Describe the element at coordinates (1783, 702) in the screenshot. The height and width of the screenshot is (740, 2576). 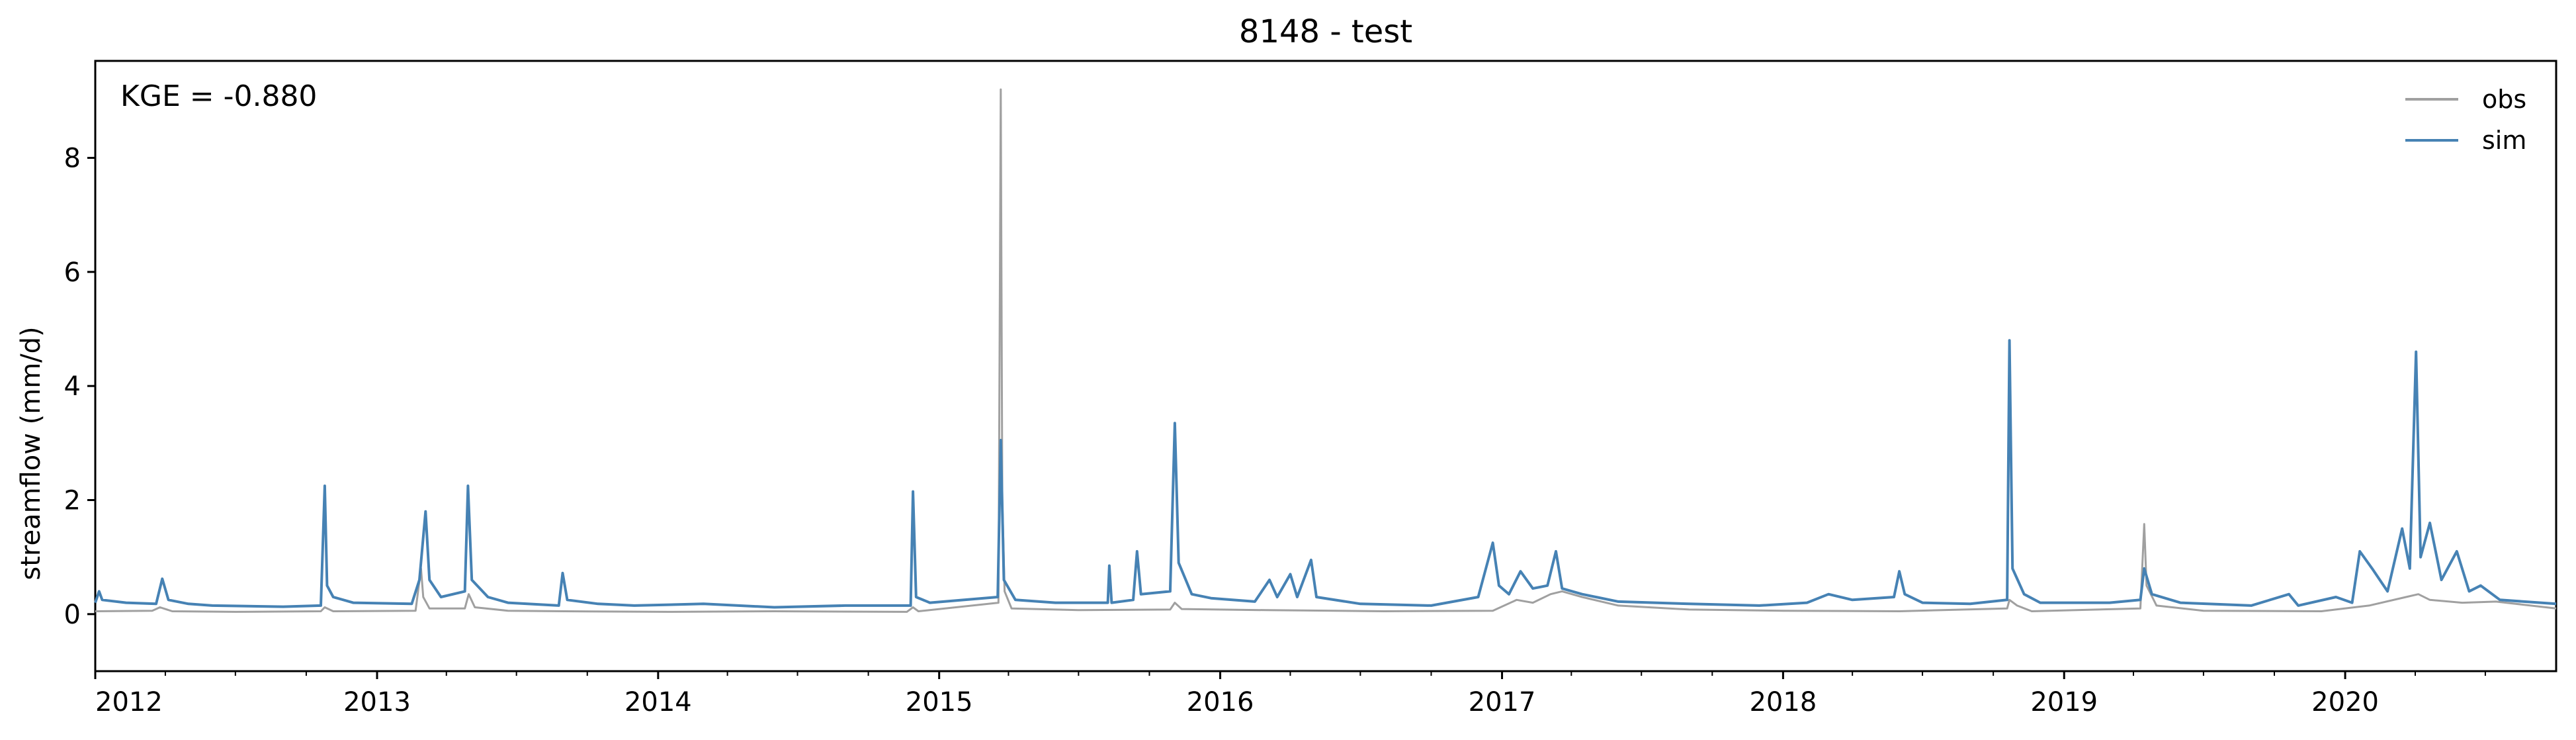
I see `x-tick-label: 2018` at that location.